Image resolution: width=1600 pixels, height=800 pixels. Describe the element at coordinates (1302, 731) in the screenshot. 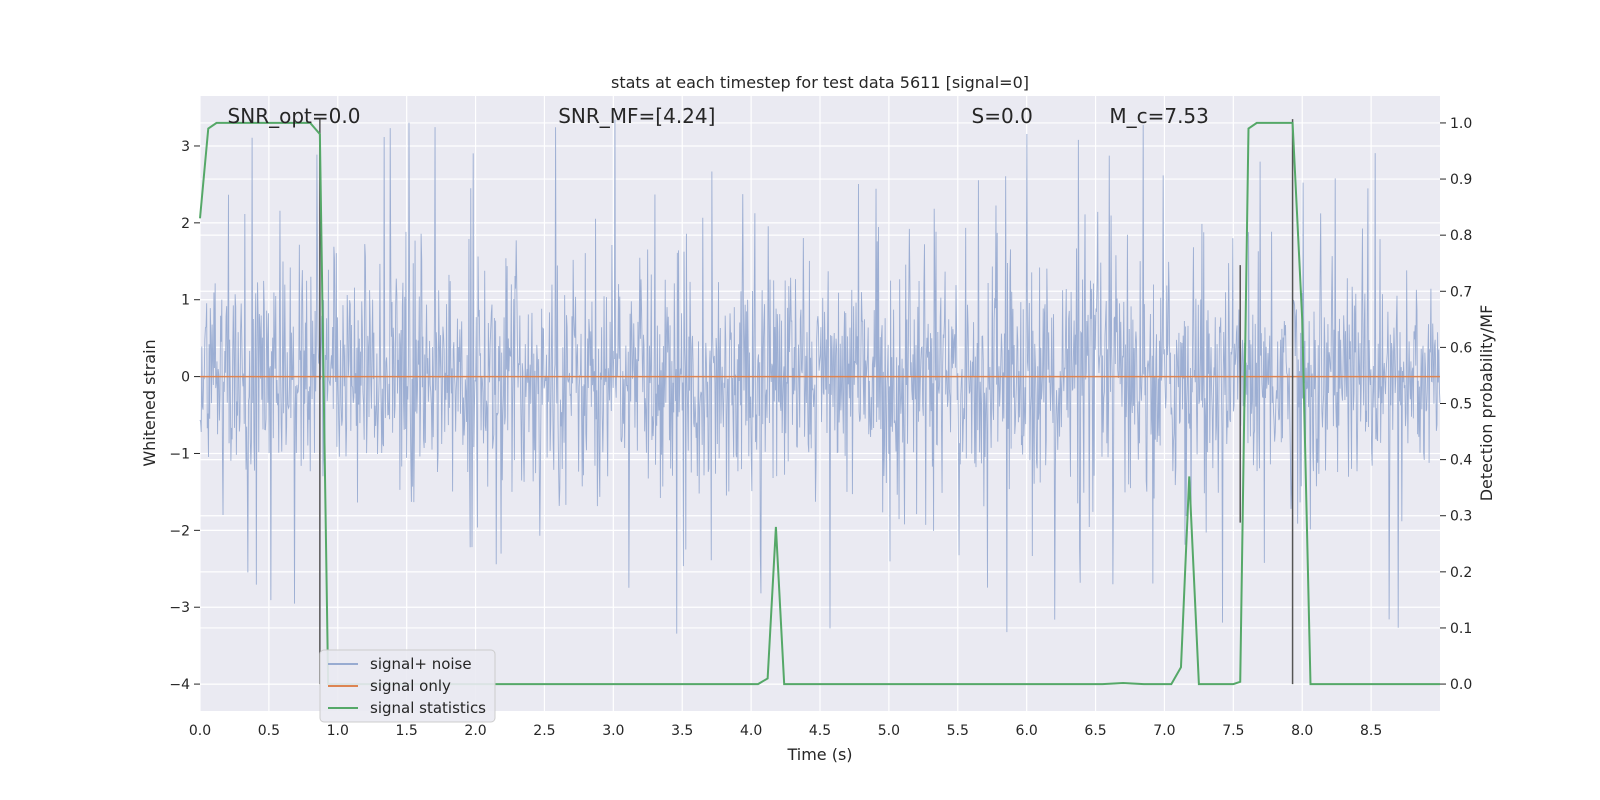

I see `x-tick-label-16: 8.0` at that location.